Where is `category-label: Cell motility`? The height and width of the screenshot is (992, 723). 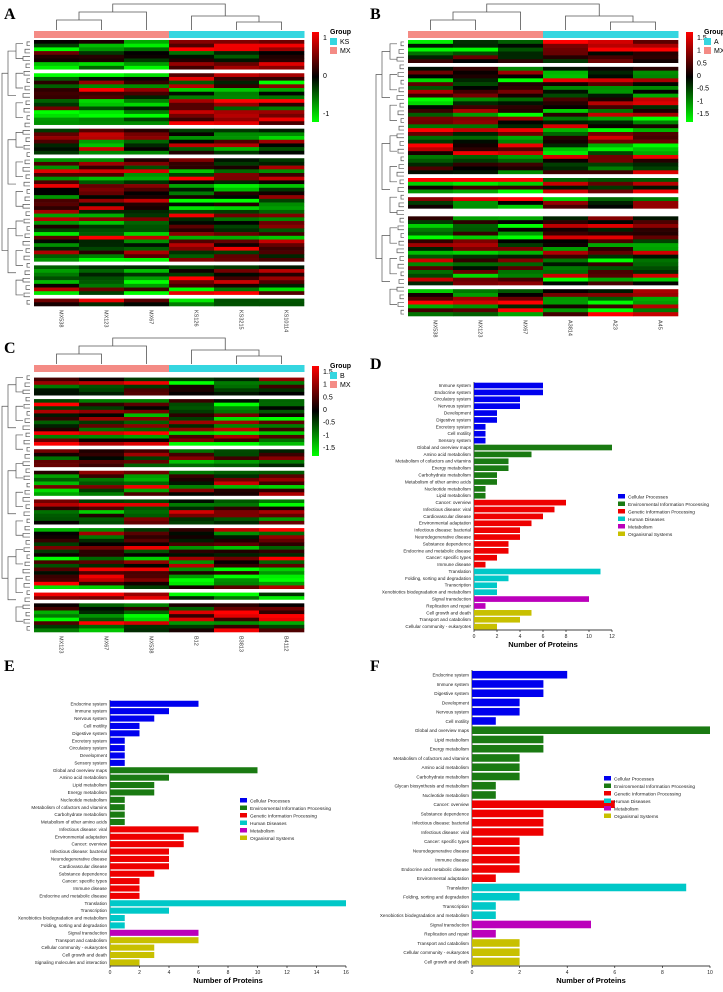
category-label: Cell motility is located at coordinates (460, 433).